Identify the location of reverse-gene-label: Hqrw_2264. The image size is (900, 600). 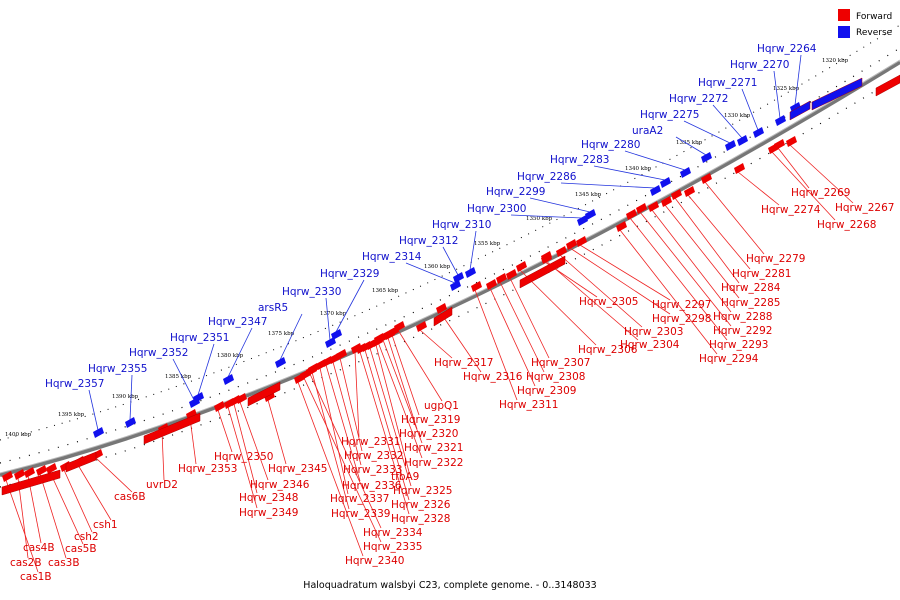
(787, 49).